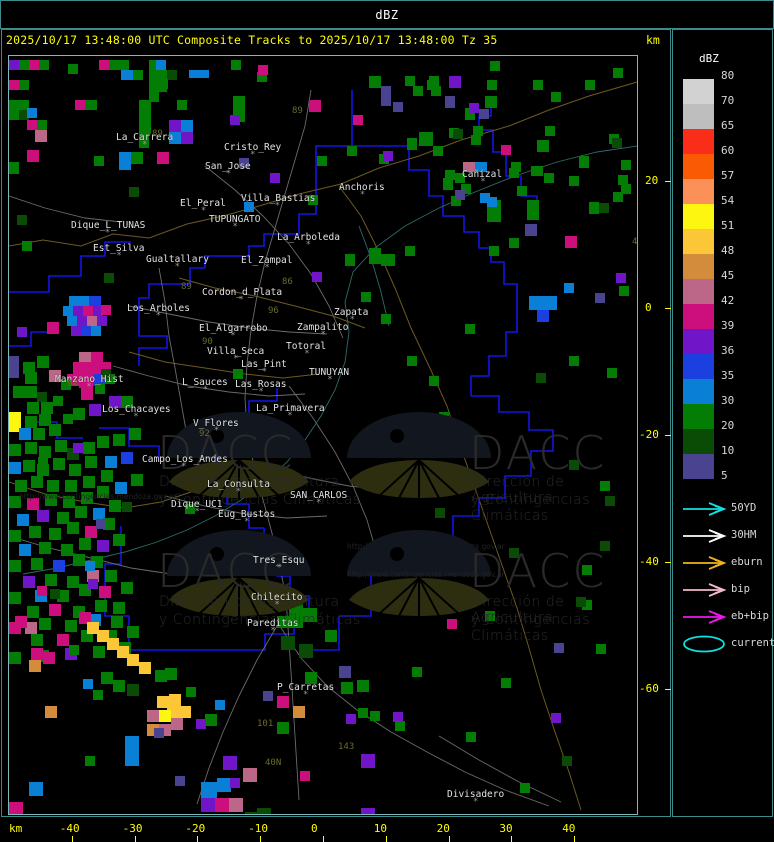 The image size is (774, 842). Describe the element at coordinates (726, 509) in the screenshot. I see `legend-item: 50YD` at that location.